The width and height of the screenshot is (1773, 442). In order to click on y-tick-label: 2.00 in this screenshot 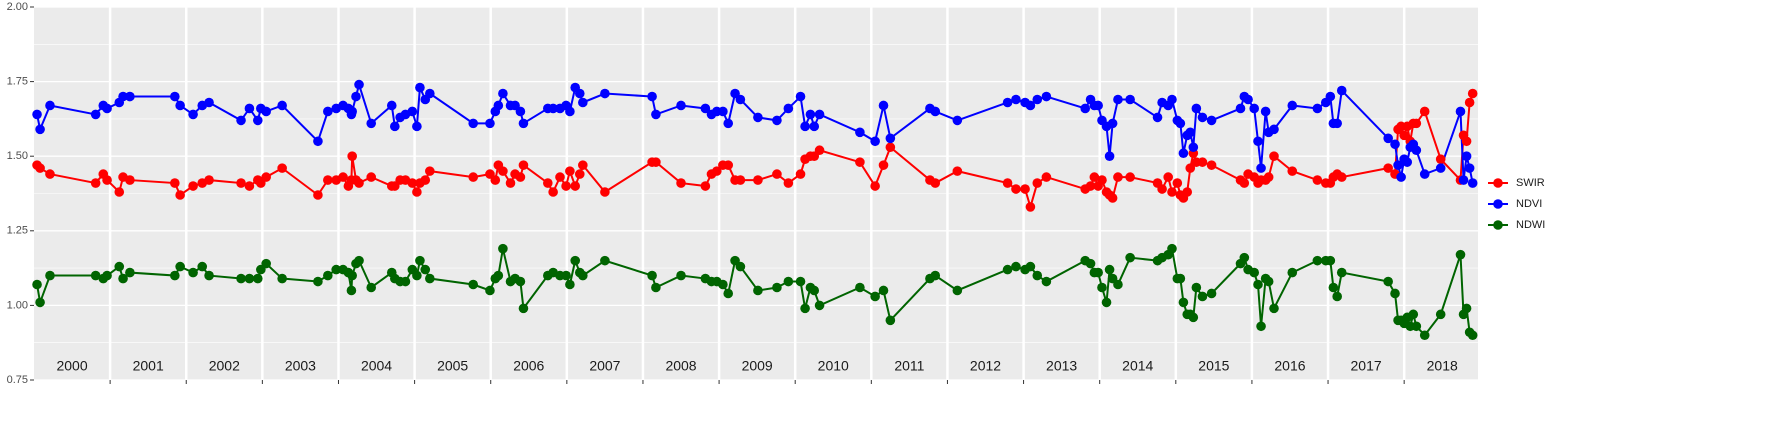, I will do `click(17, 7)`.